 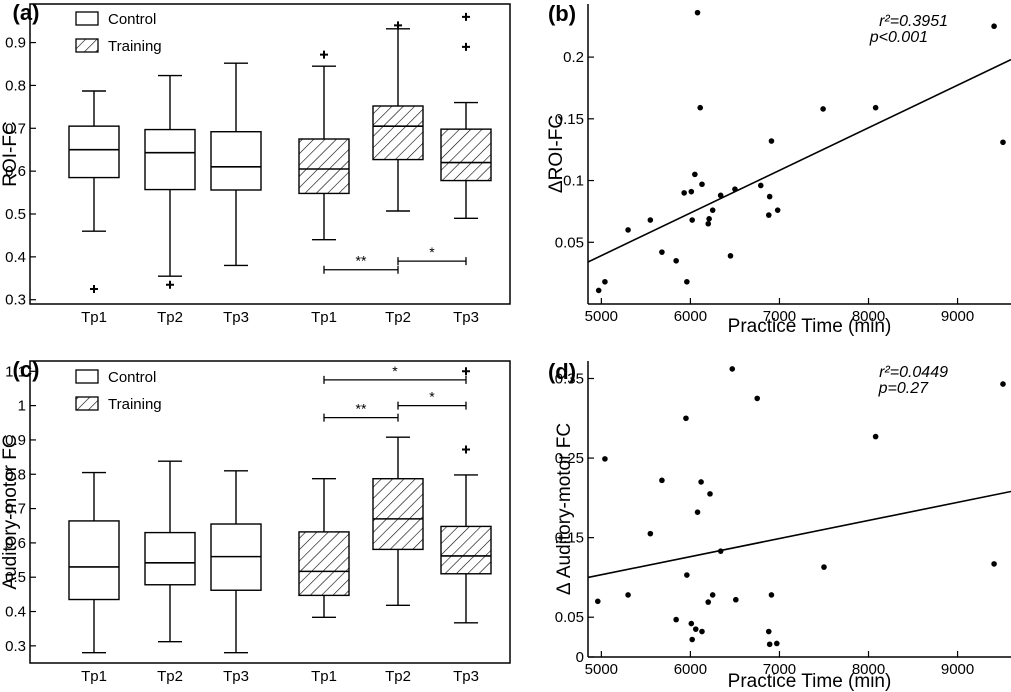 I want to click on box-training-tp1, so click(x=324, y=548).